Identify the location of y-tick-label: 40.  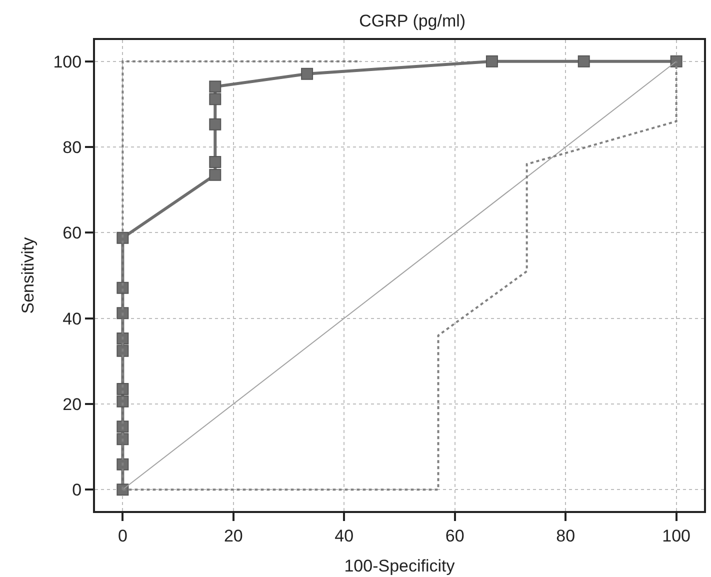
(72, 318).